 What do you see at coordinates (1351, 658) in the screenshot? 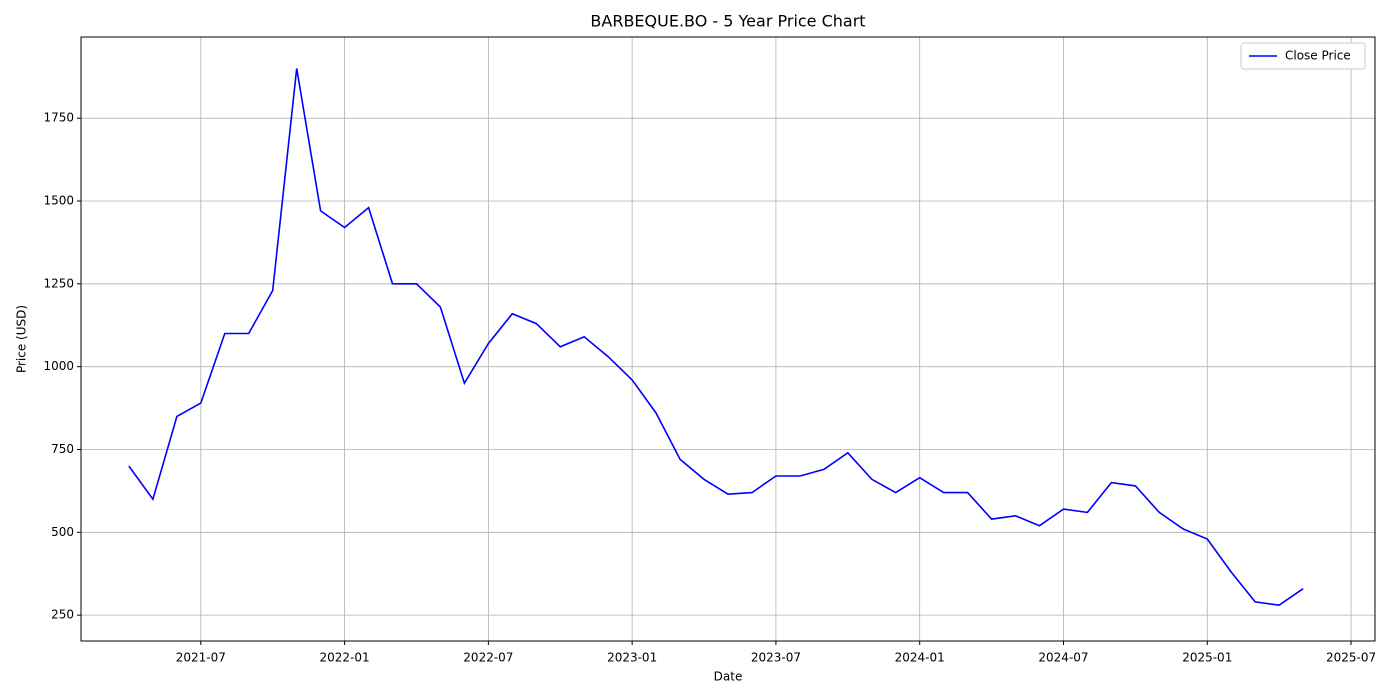
I see `x-tick-label: 2025-07` at bounding box center [1351, 658].